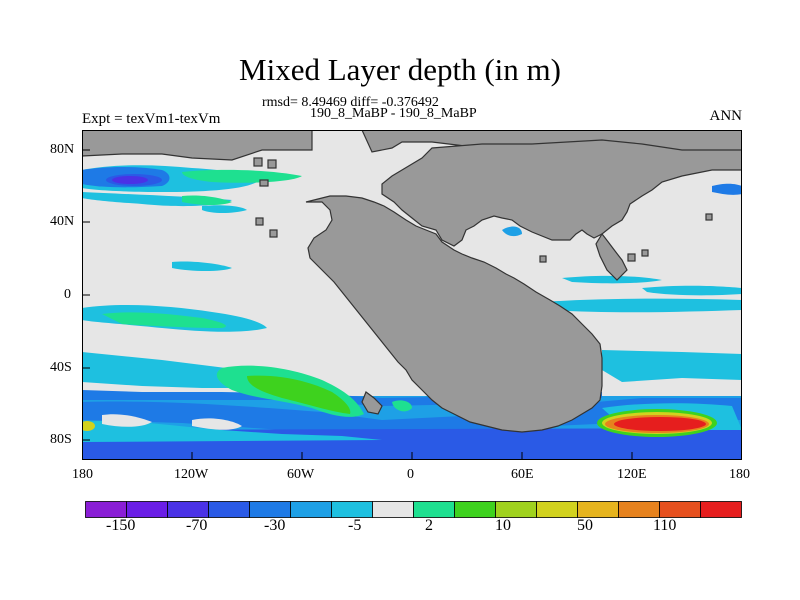 The width and height of the screenshot is (800, 600). What do you see at coordinates (61, 367) in the screenshot?
I see `y-tick-label: 40S` at bounding box center [61, 367].